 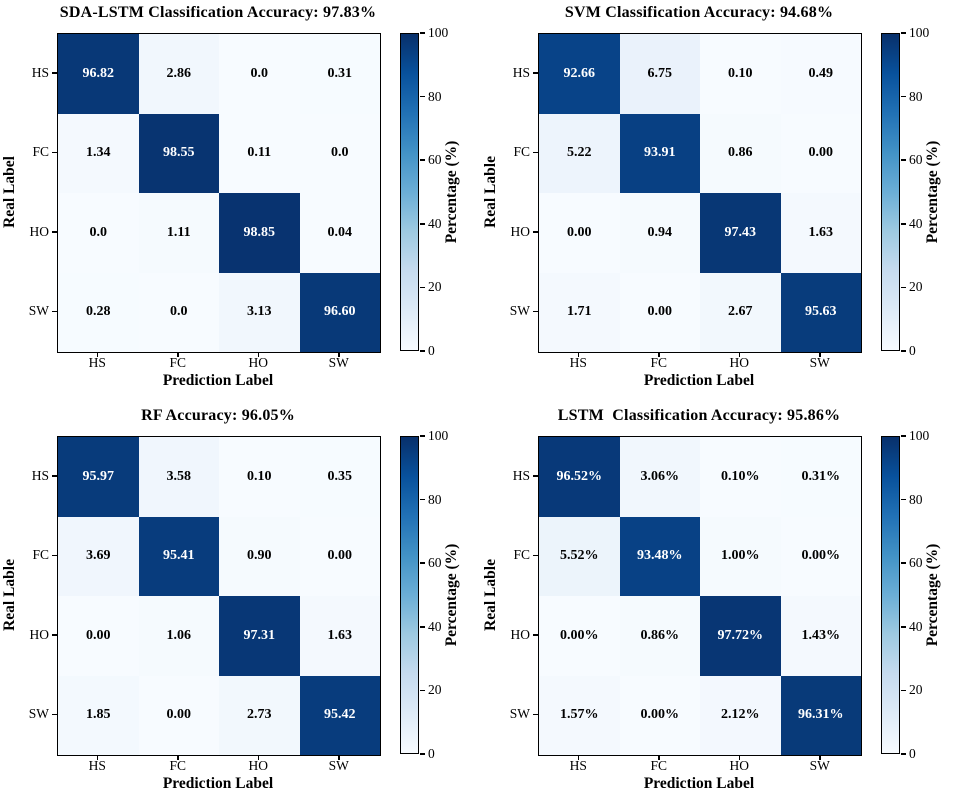 What do you see at coordinates (659, 74) in the screenshot?
I see `matrix-cell-HS-FC: 6.75` at bounding box center [659, 74].